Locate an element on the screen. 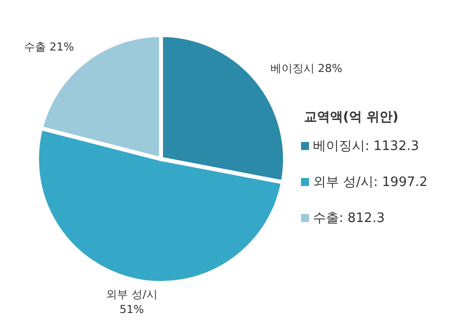 This screenshot has height=324, width=459. data-label: 21% is located at coordinates (62, 47).